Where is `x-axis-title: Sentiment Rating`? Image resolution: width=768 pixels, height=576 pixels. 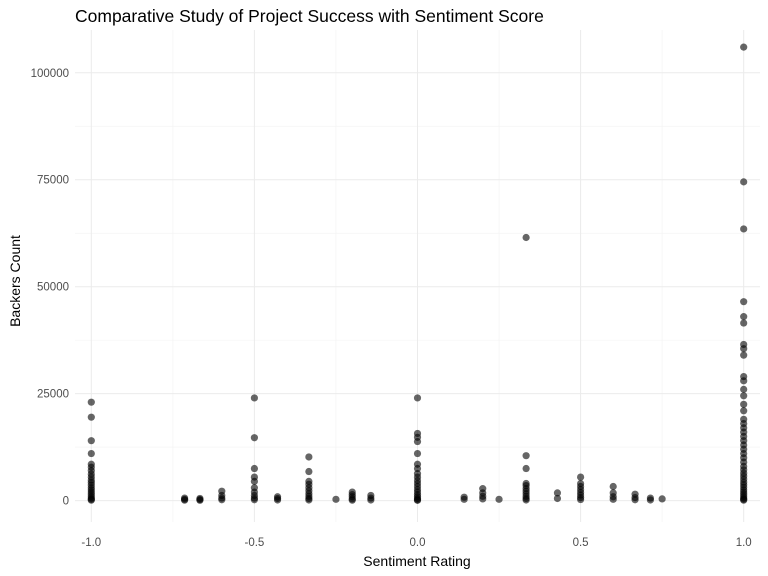 x-axis-title: Sentiment Rating is located at coordinates (416, 561).